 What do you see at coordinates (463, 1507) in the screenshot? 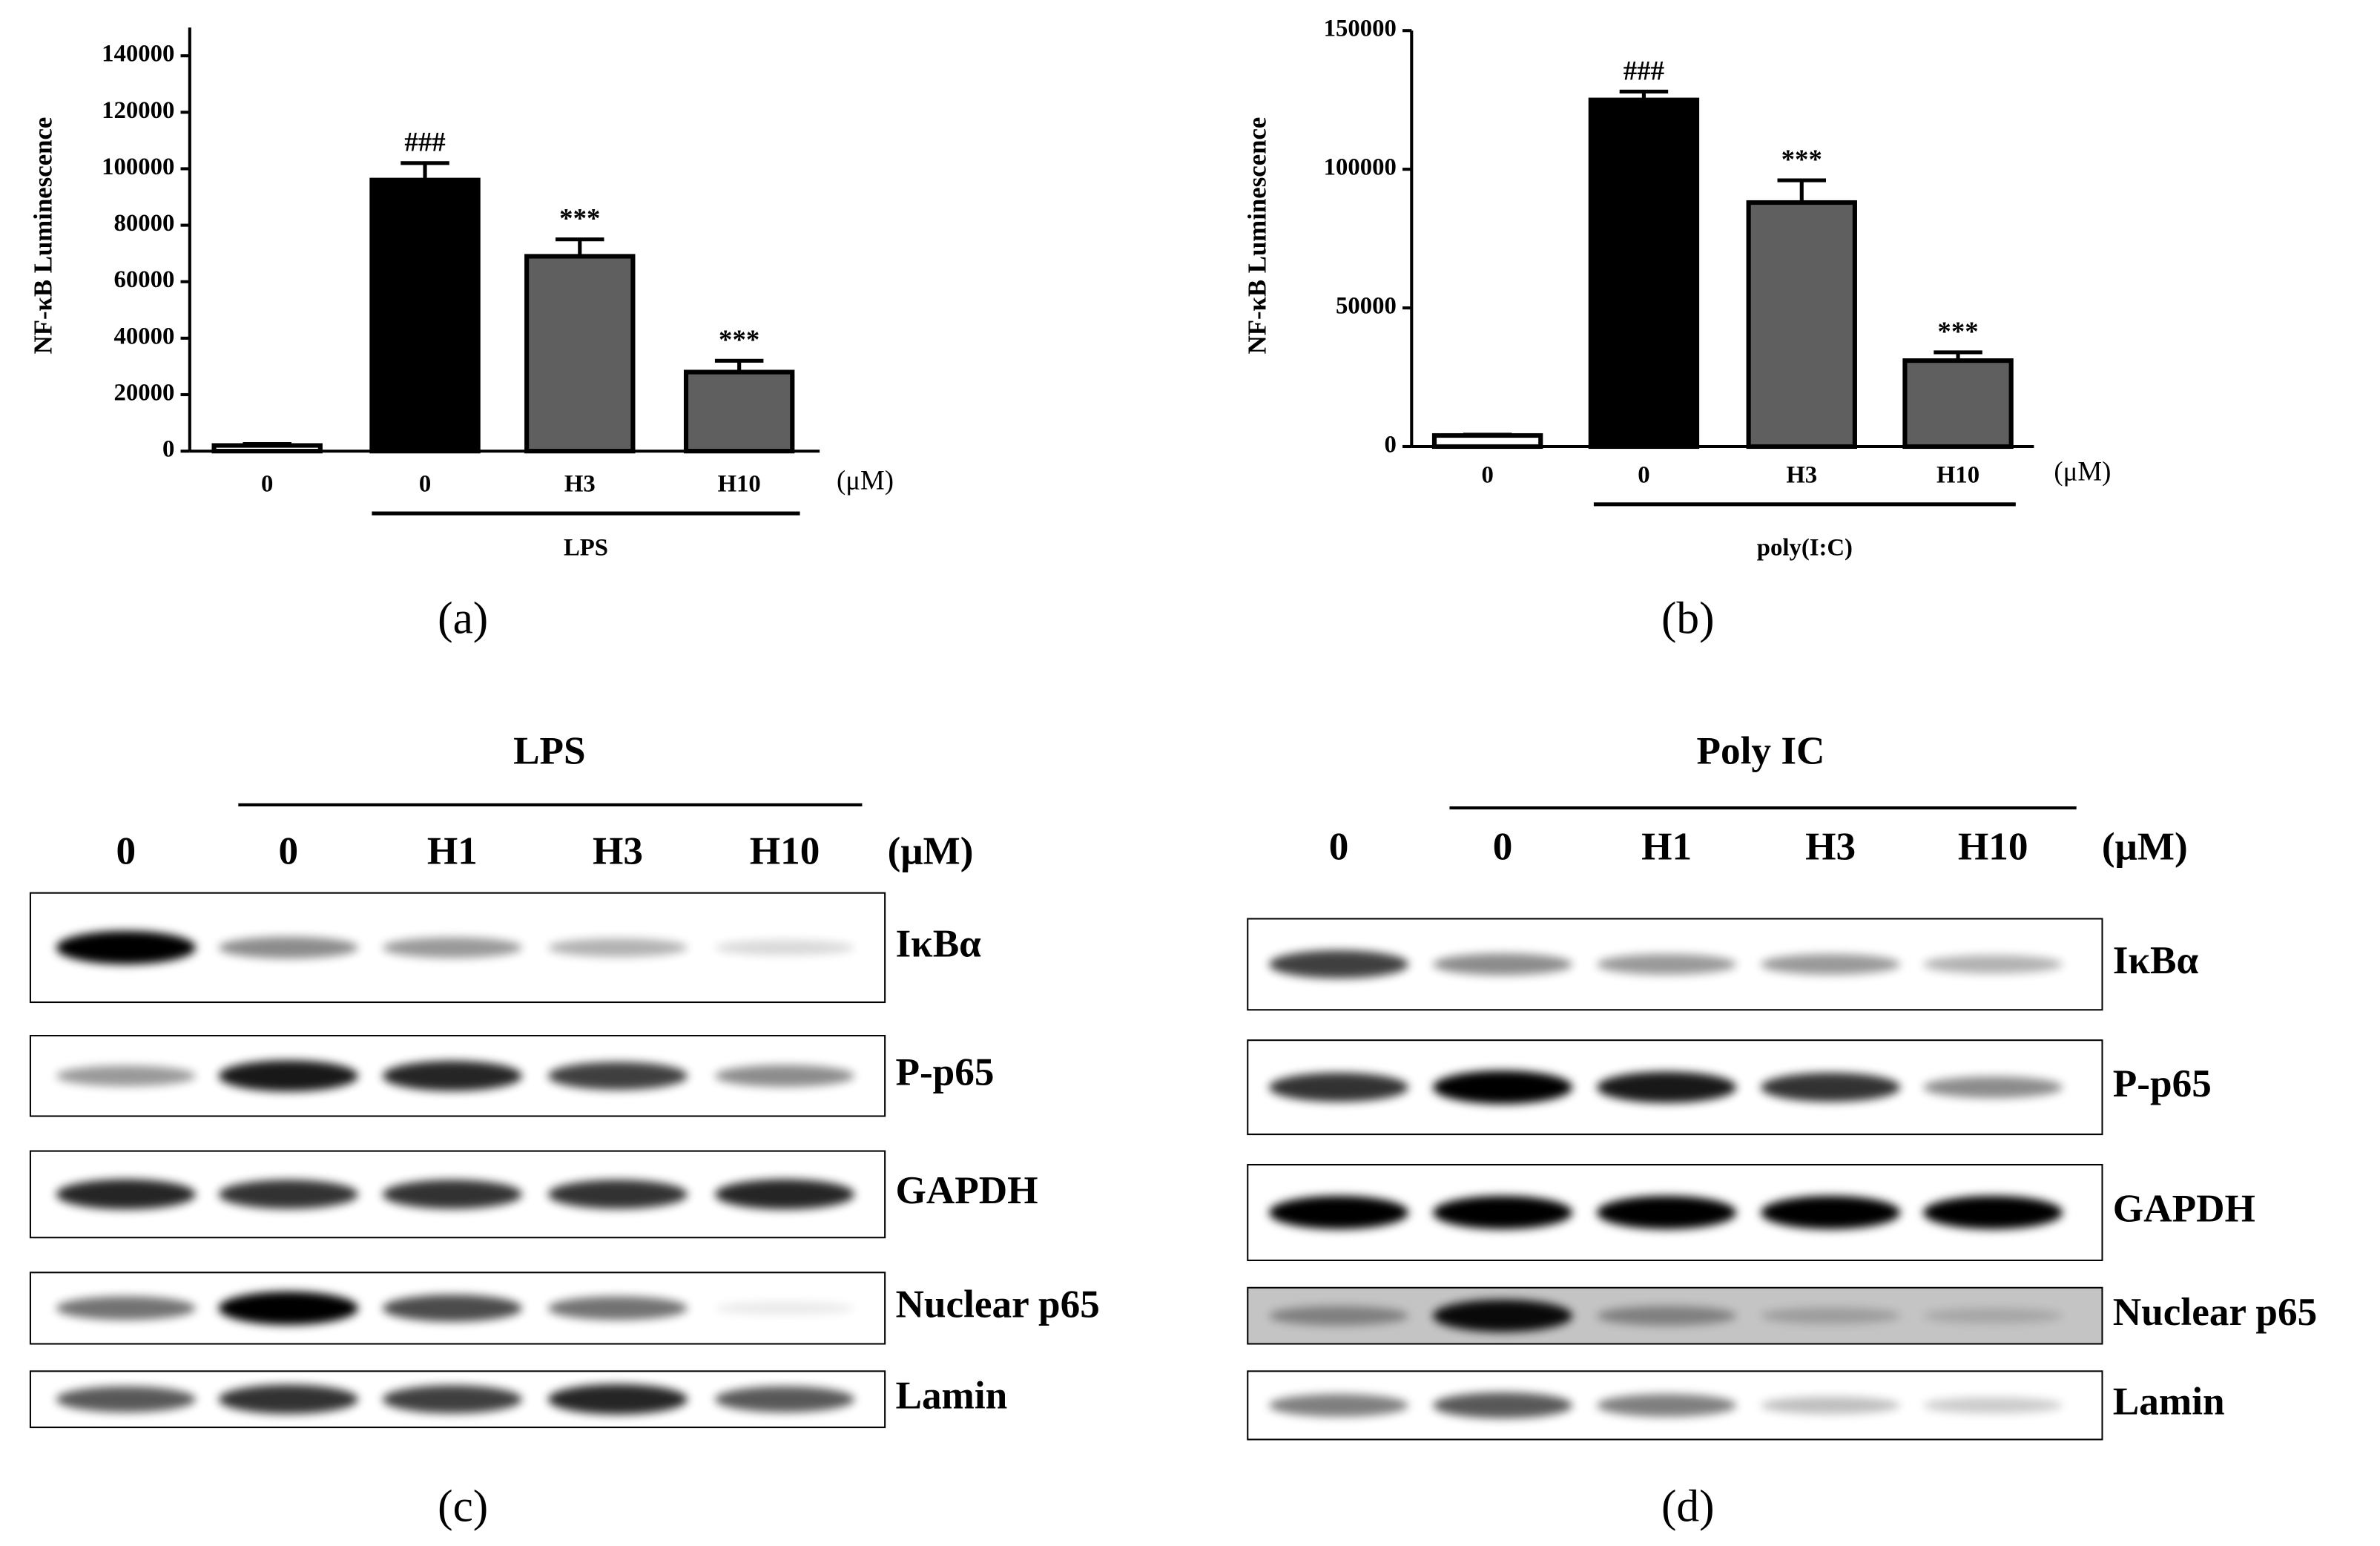
I see `panel-label: (c)` at bounding box center [463, 1507].